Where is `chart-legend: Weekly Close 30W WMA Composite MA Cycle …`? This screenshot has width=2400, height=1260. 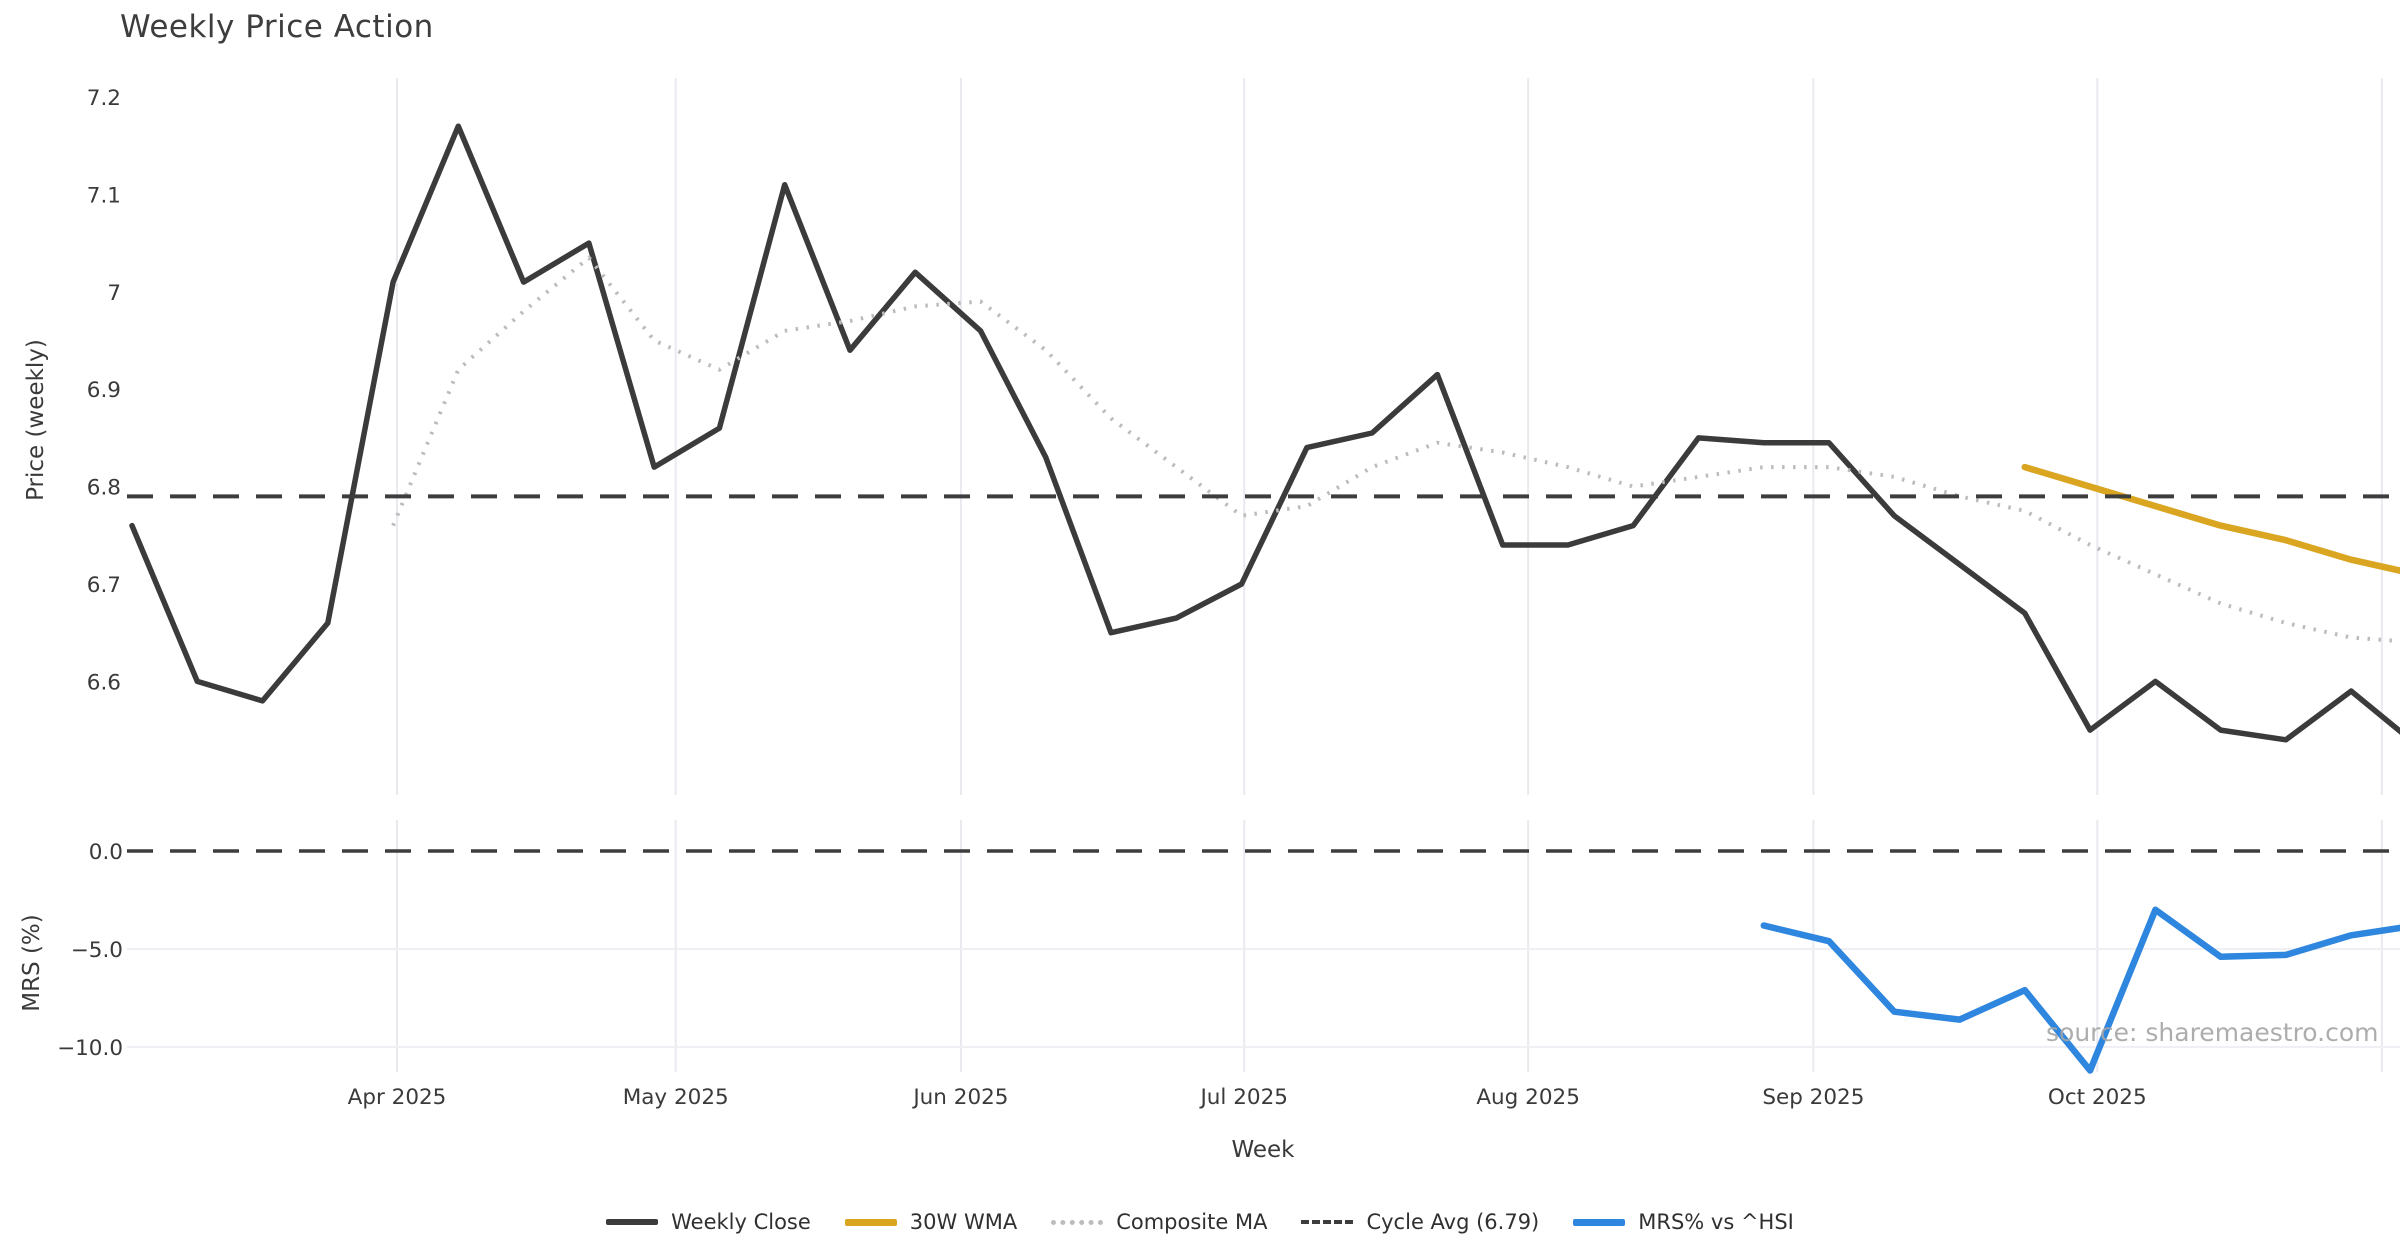
chart-legend: Weekly Close 30W WMA Composite MA Cycle … is located at coordinates (1200, 1222).